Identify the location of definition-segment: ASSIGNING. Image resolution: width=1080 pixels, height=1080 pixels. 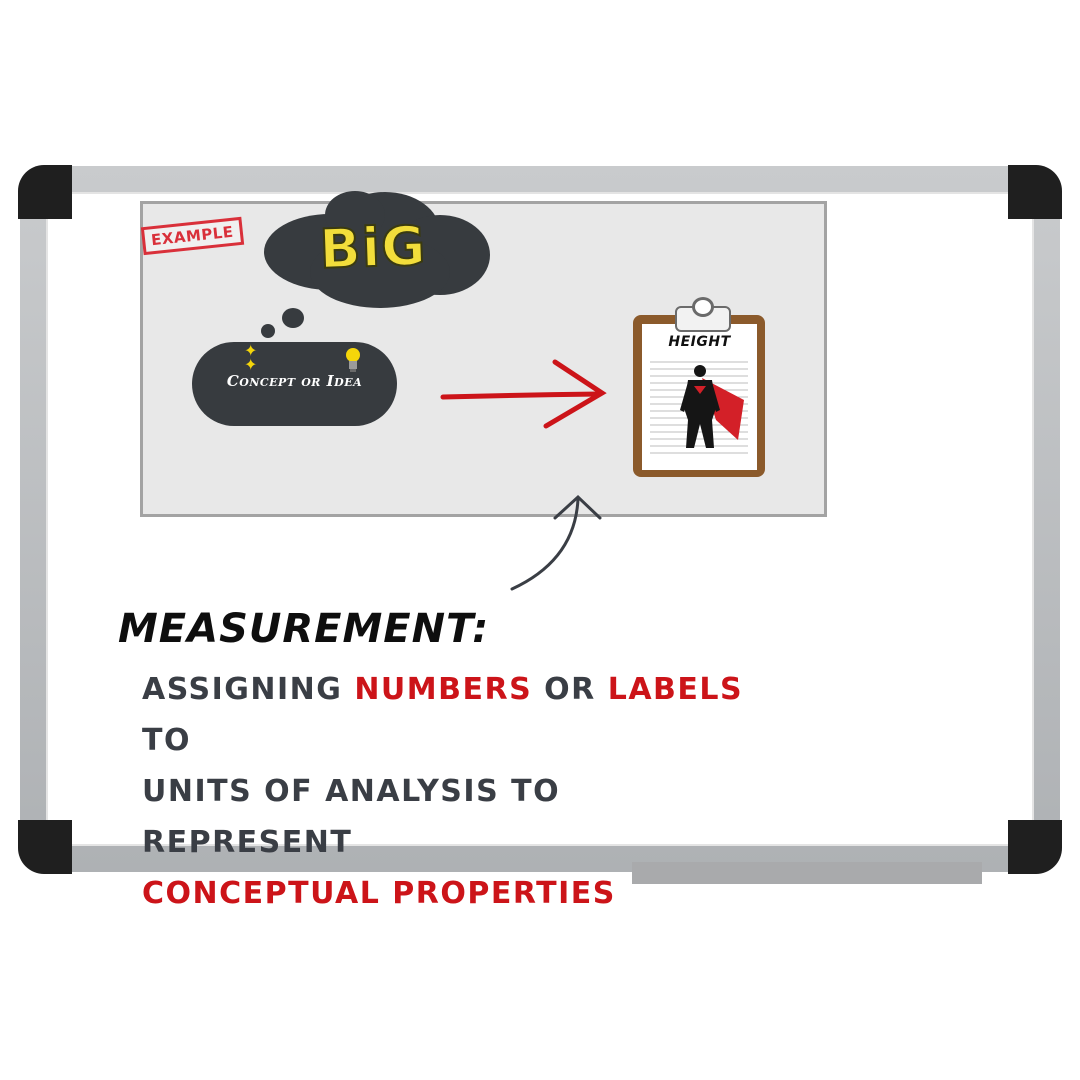
(248, 689).